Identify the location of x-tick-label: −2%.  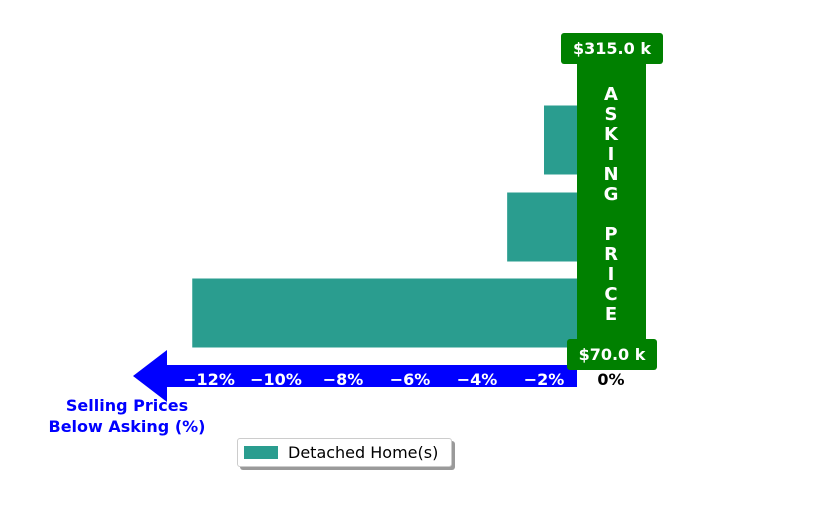
(544, 379).